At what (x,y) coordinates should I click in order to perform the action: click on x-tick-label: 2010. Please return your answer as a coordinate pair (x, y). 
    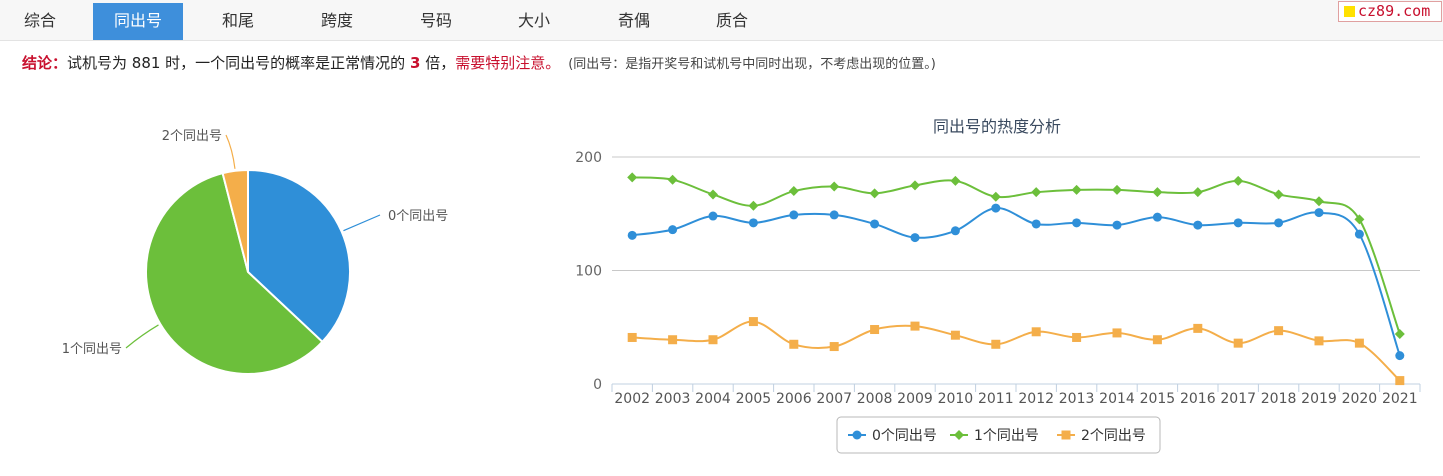
    Looking at the image, I should click on (956, 399).